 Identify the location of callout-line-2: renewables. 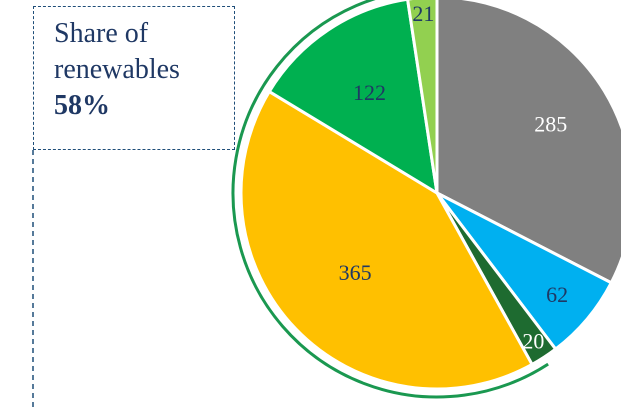
(117, 69).